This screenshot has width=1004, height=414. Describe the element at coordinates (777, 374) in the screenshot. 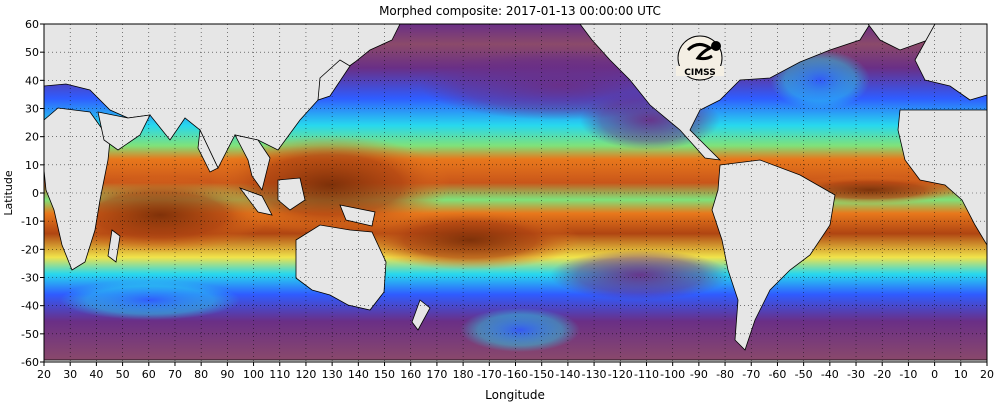

I see `x-tick-label: -60` at that location.